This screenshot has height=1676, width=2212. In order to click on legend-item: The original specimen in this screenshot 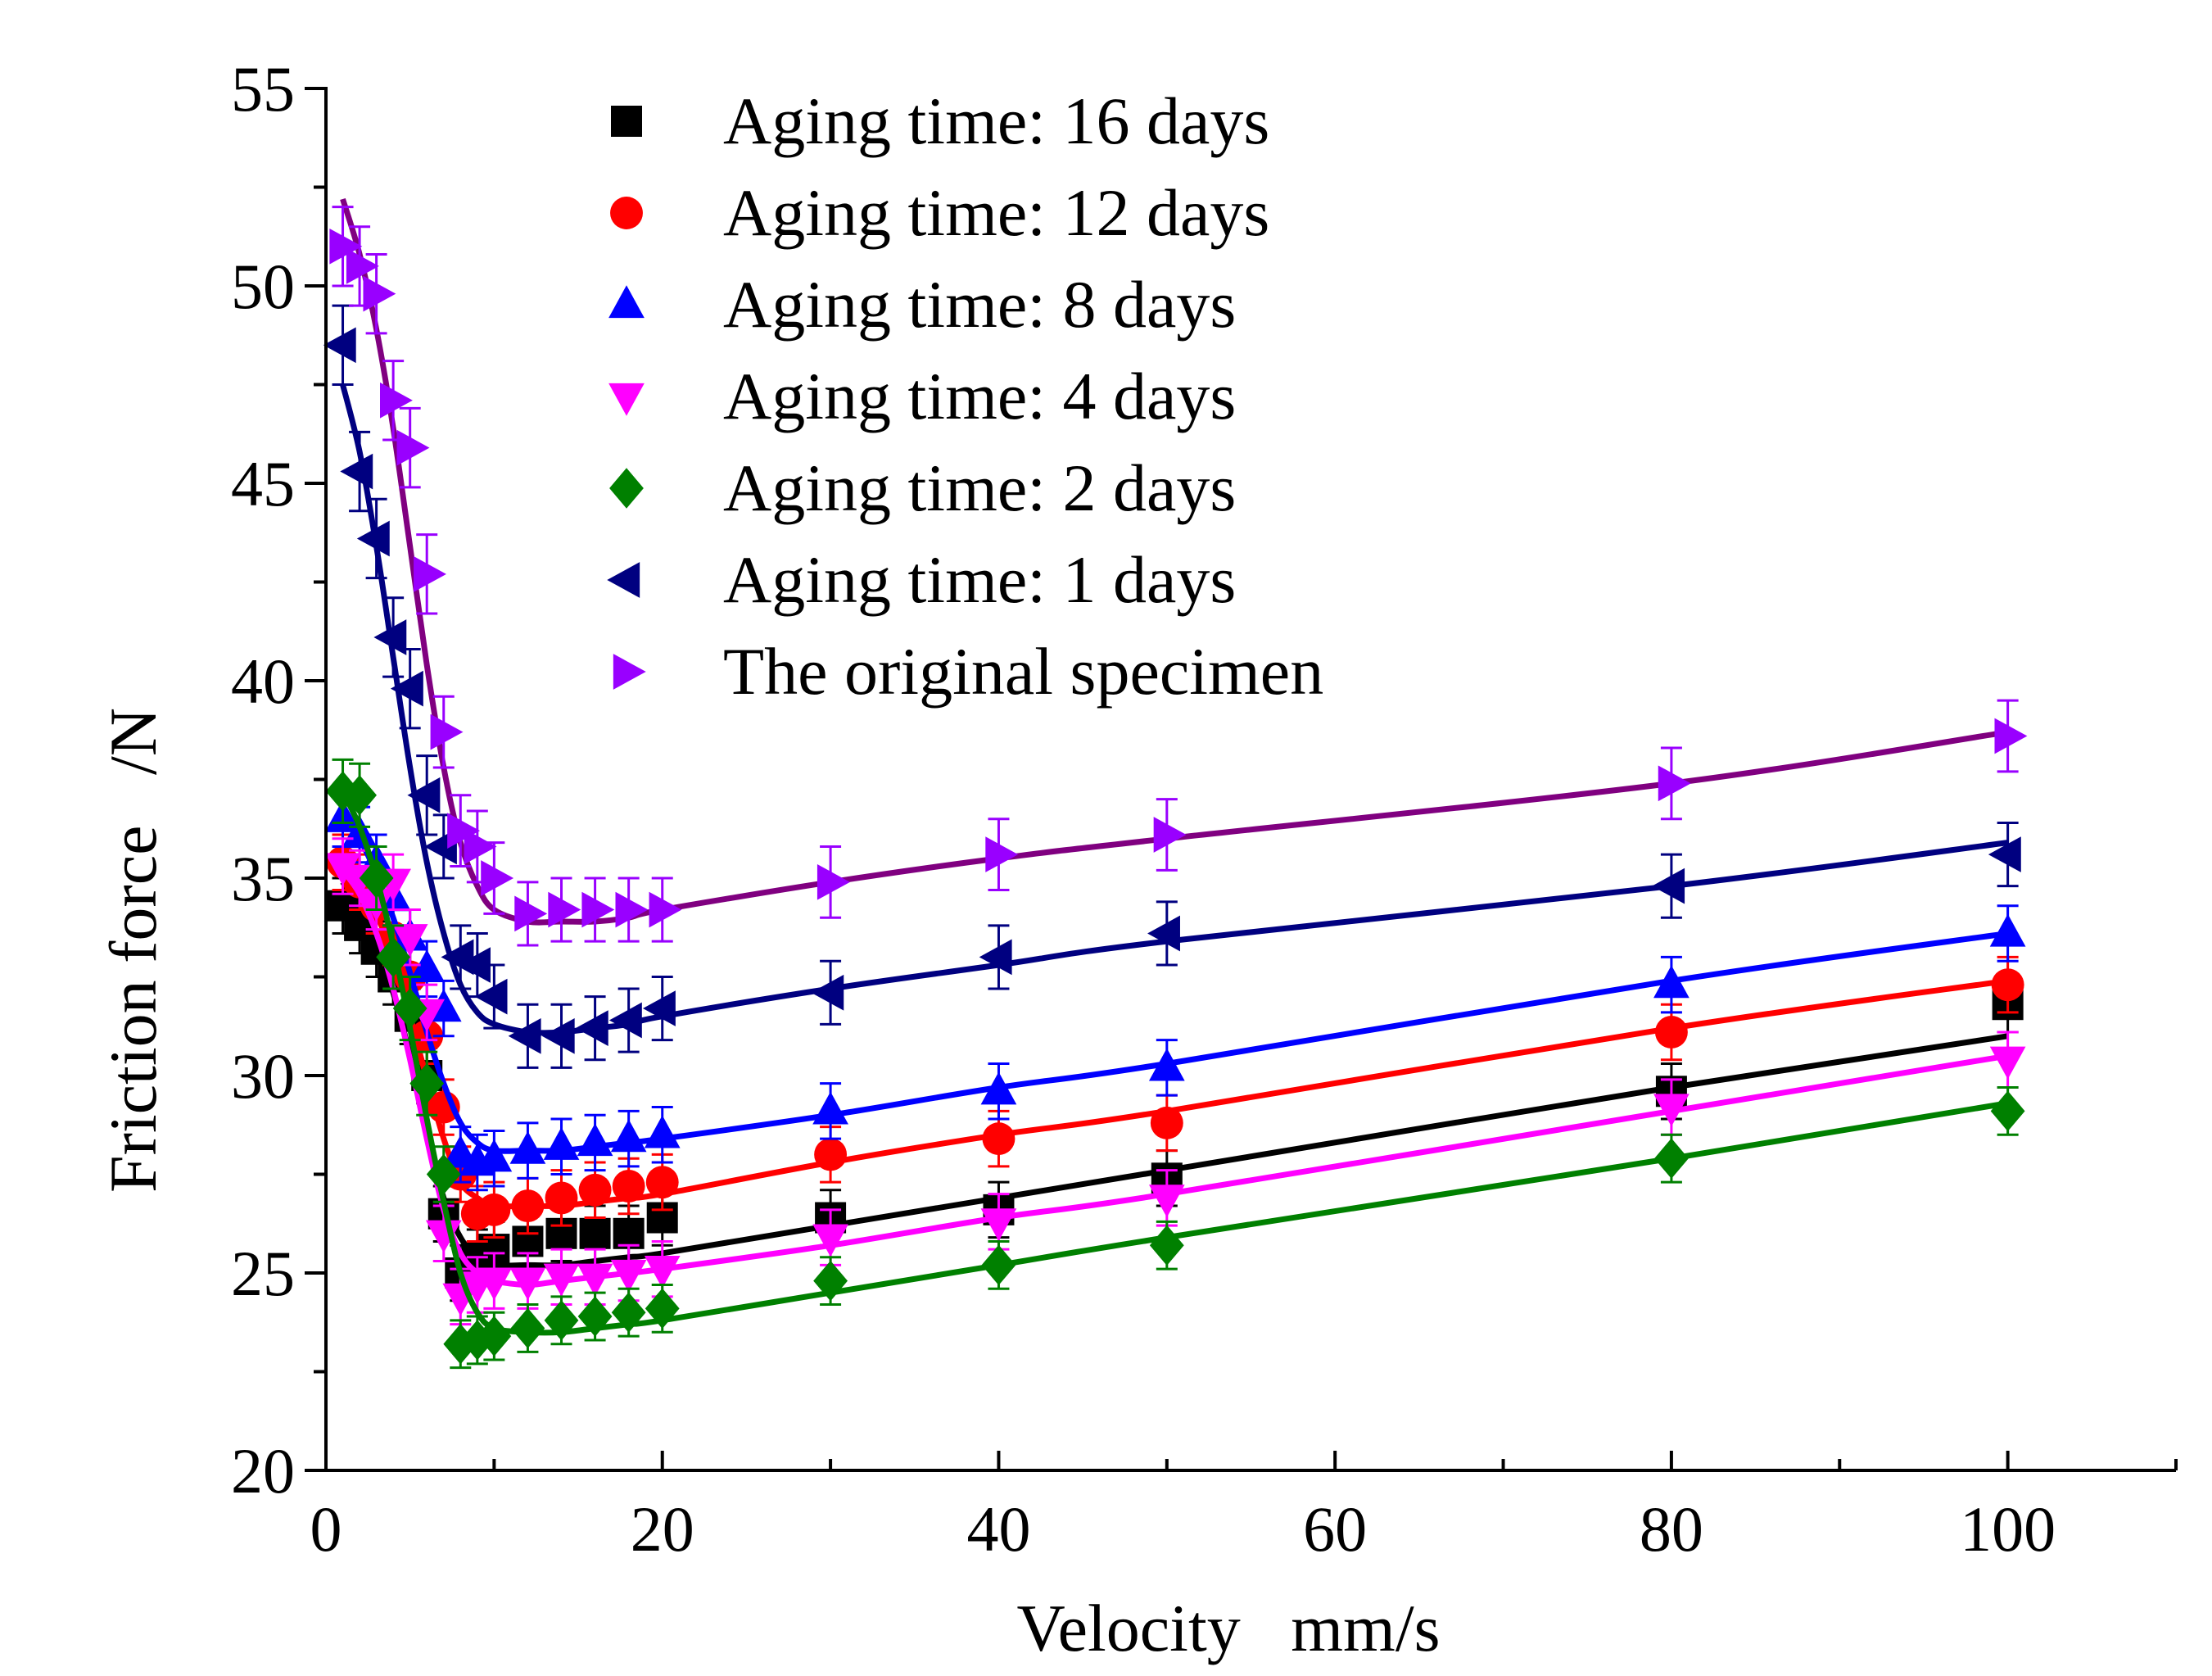, I will do `click(968, 672)`.